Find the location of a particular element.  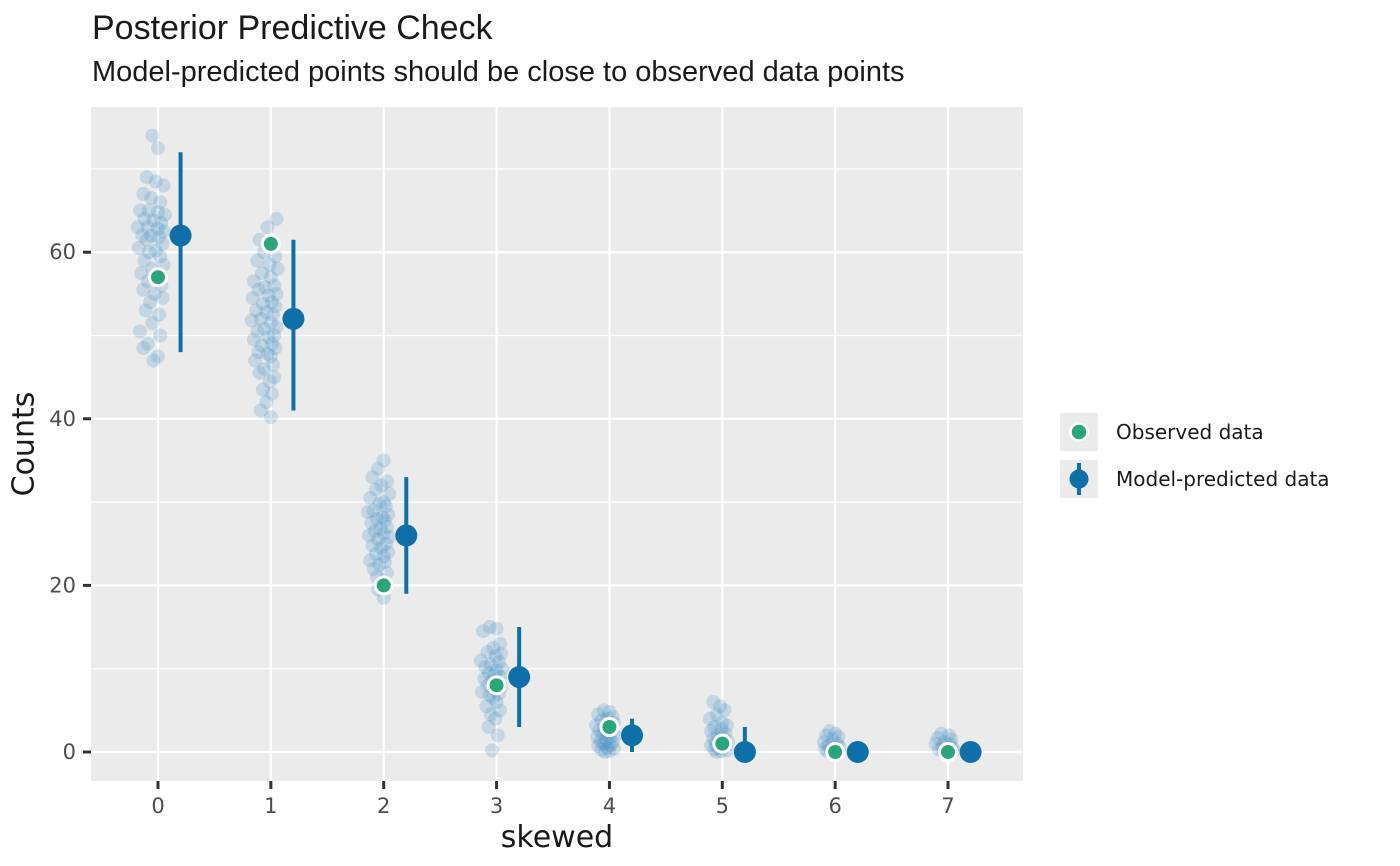

legend-key-predicted is located at coordinates (1079, 479).